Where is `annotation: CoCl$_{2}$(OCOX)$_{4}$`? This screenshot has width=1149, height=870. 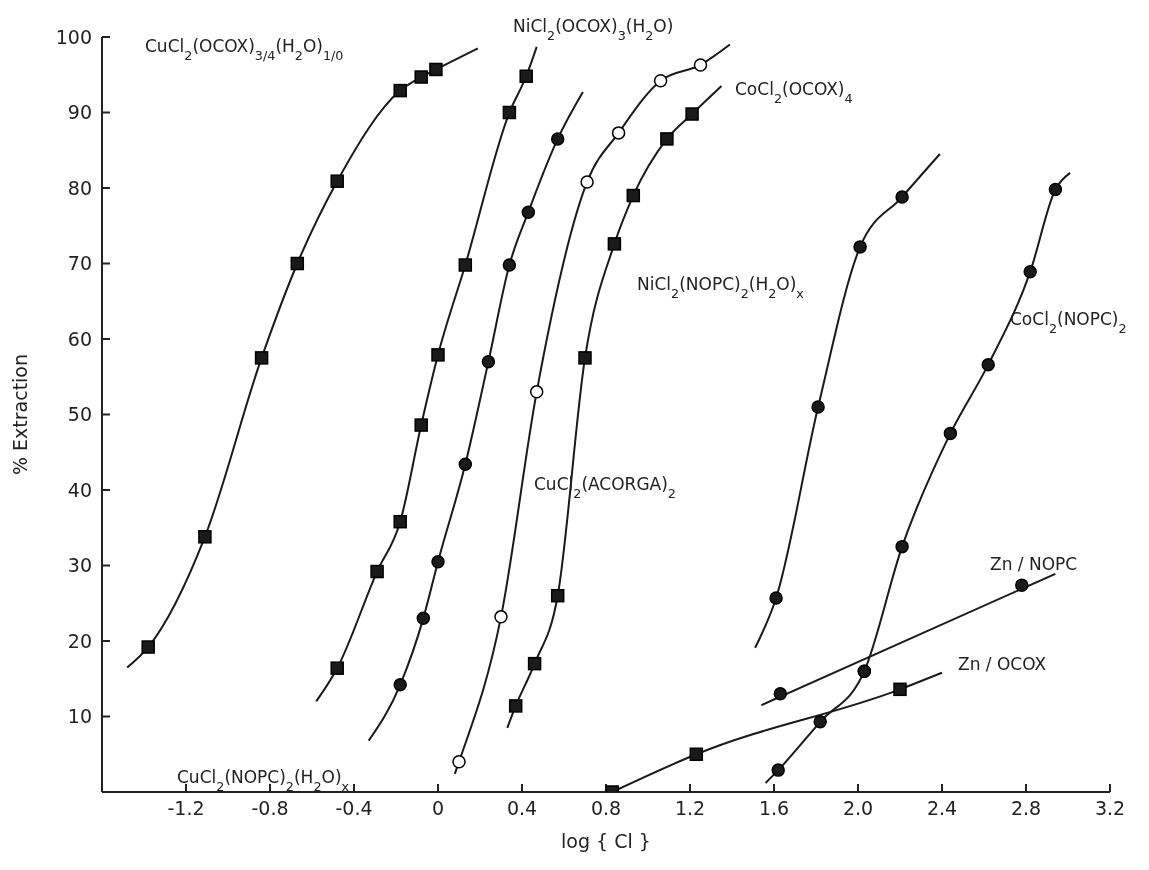
annotation: CoCl$_{2}$(OCOX)$_{4}$ is located at coordinates (794, 92).